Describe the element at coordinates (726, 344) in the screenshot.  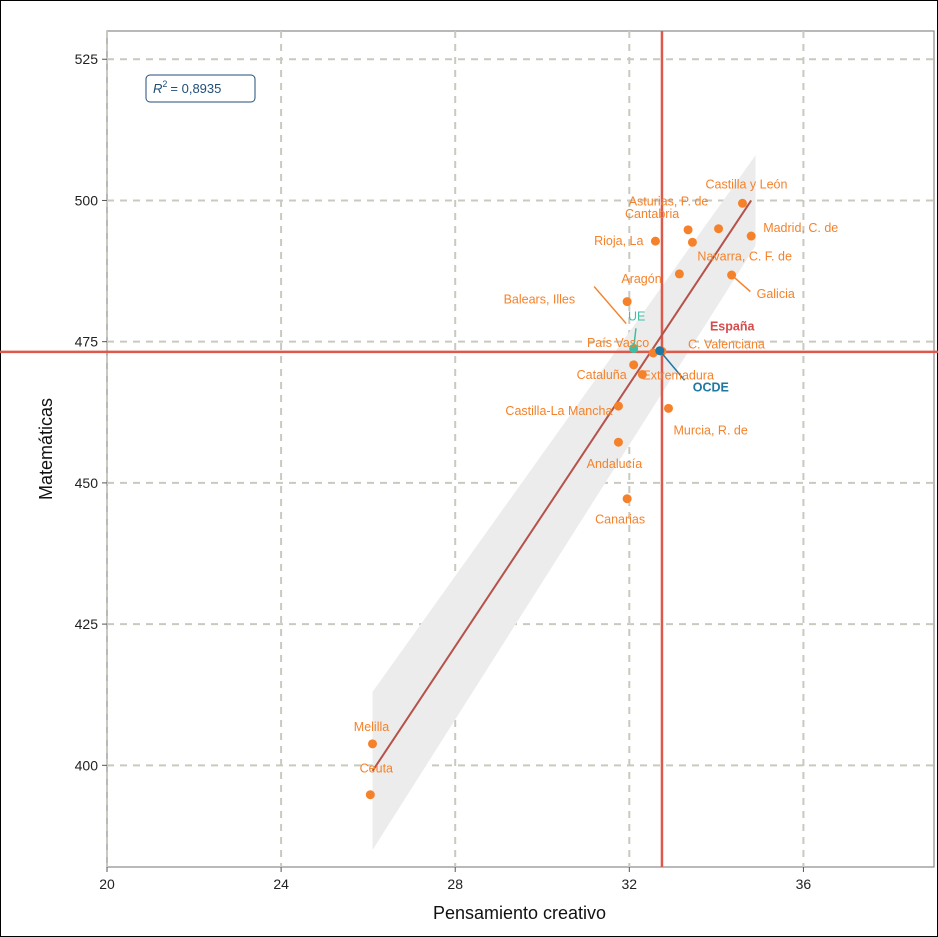
I see `point-label: C. Valenciana` at that location.